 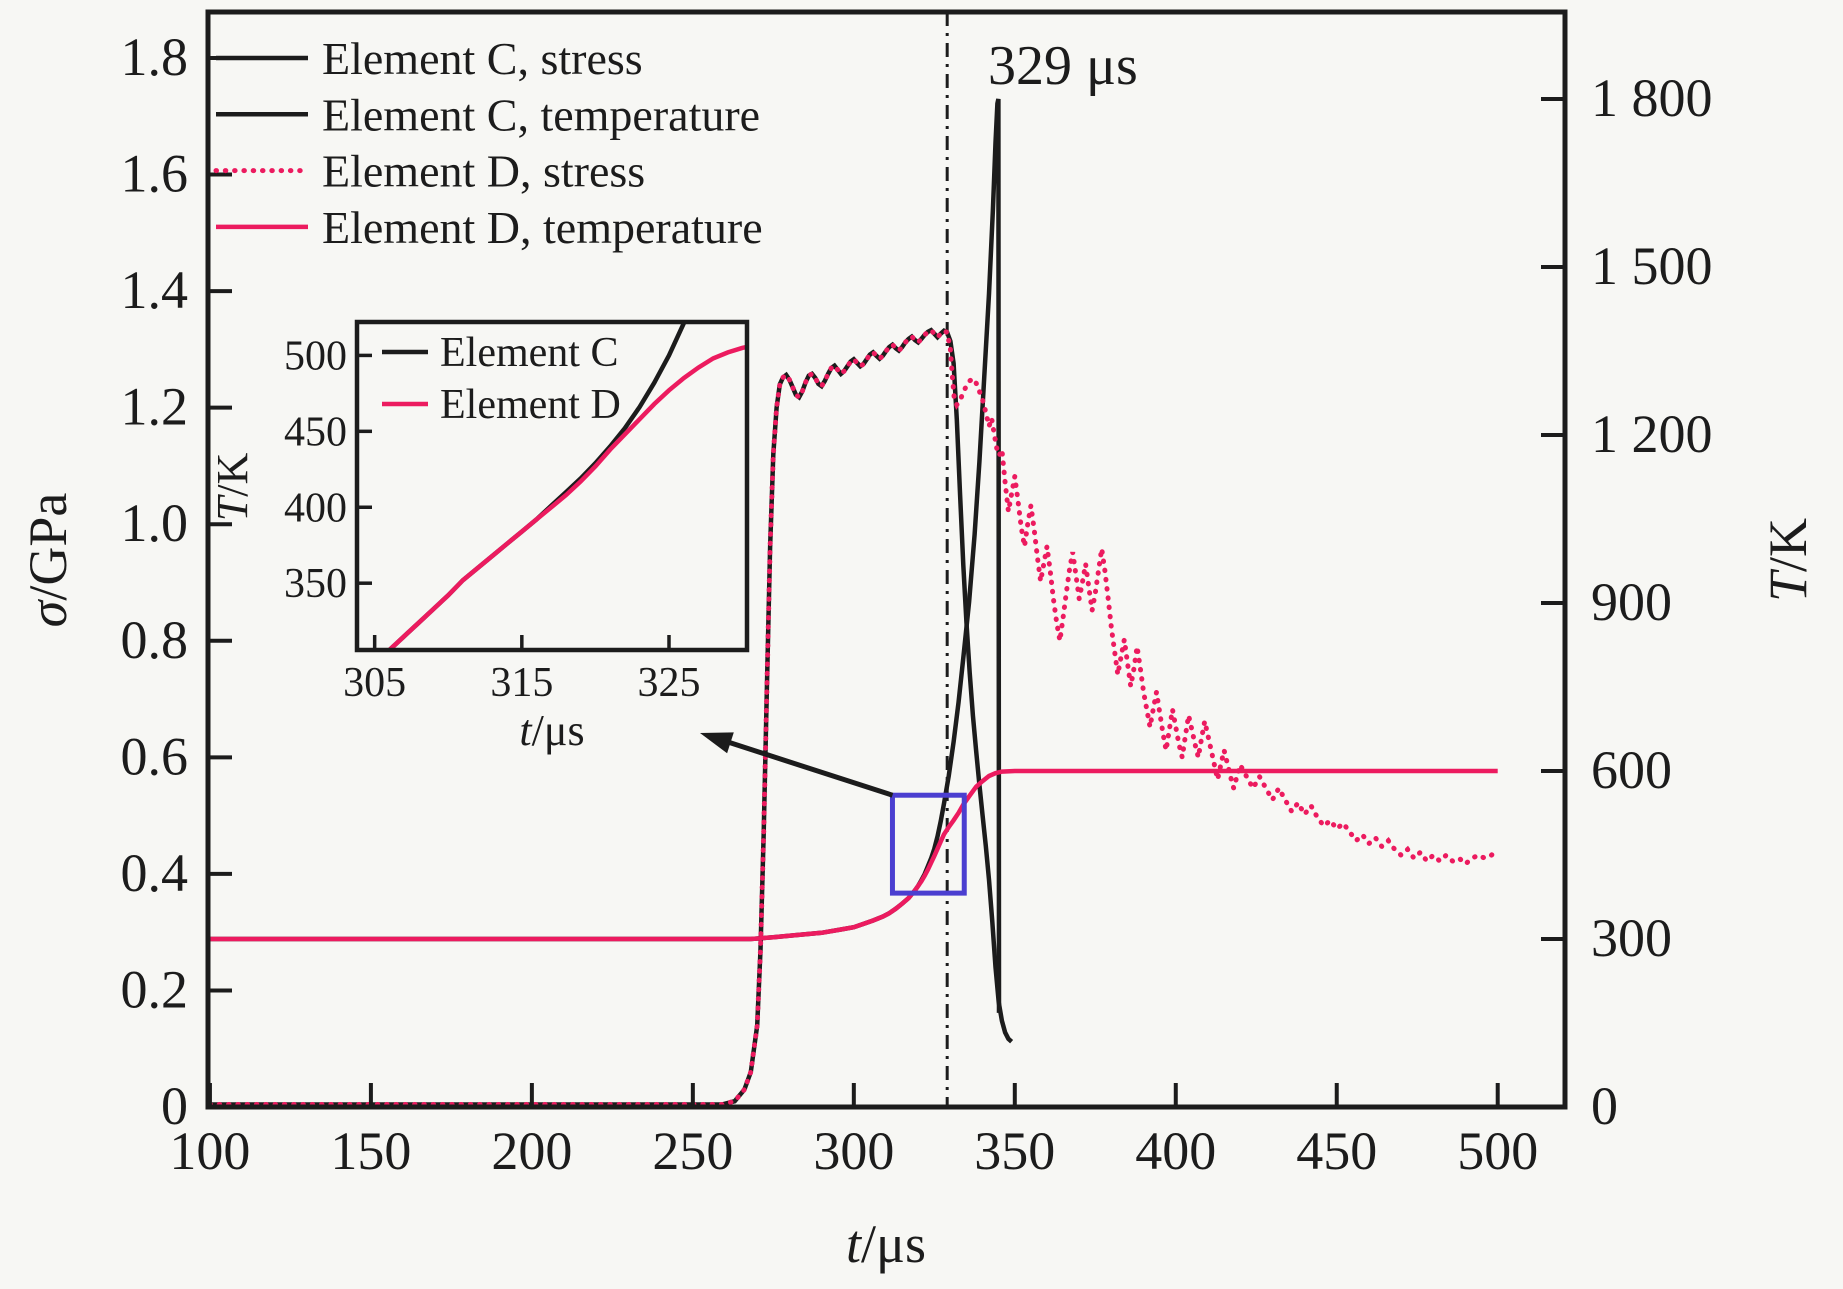 What do you see at coordinates (370, 1151) in the screenshot?
I see `x-tick-label: 150` at bounding box center [370, 1151].